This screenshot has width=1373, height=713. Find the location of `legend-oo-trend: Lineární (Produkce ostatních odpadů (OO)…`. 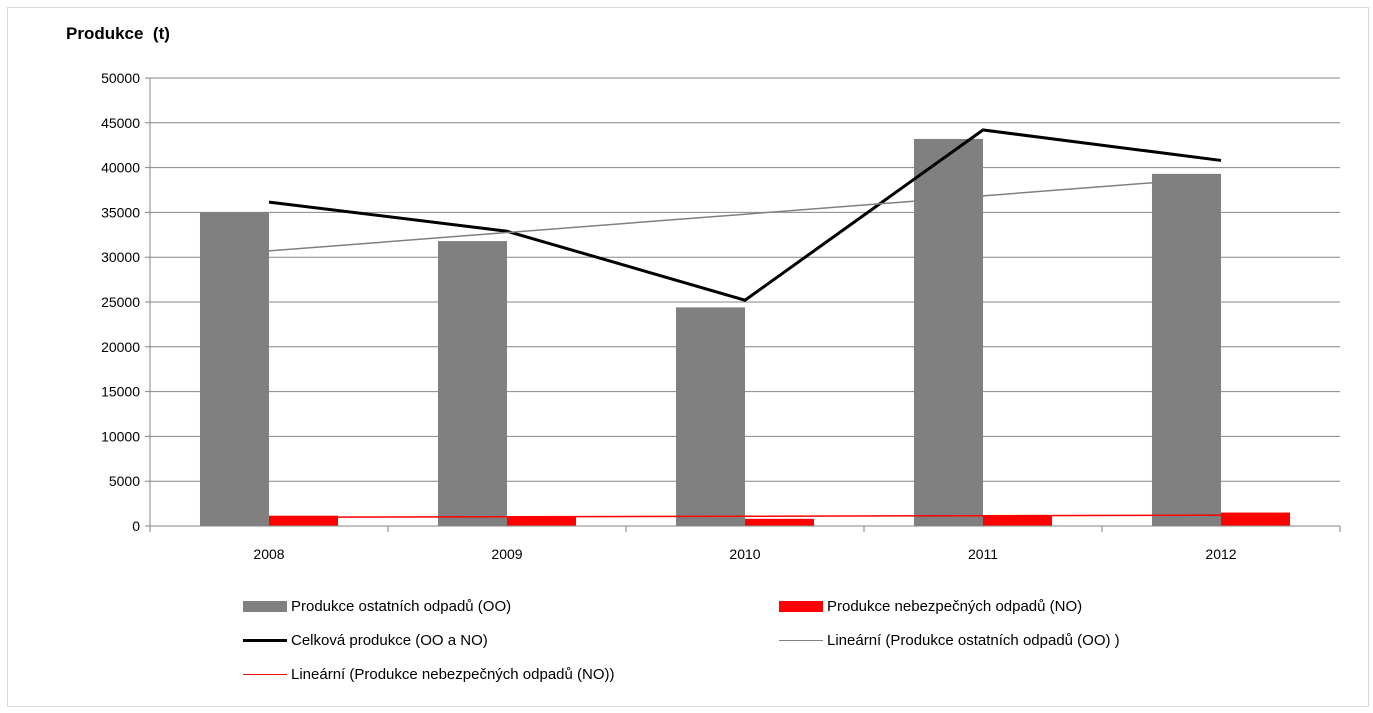

legend-oo-trend: Lineární (Produkce ostatních odpadů (OO)… is located at coordinates (949, 640).